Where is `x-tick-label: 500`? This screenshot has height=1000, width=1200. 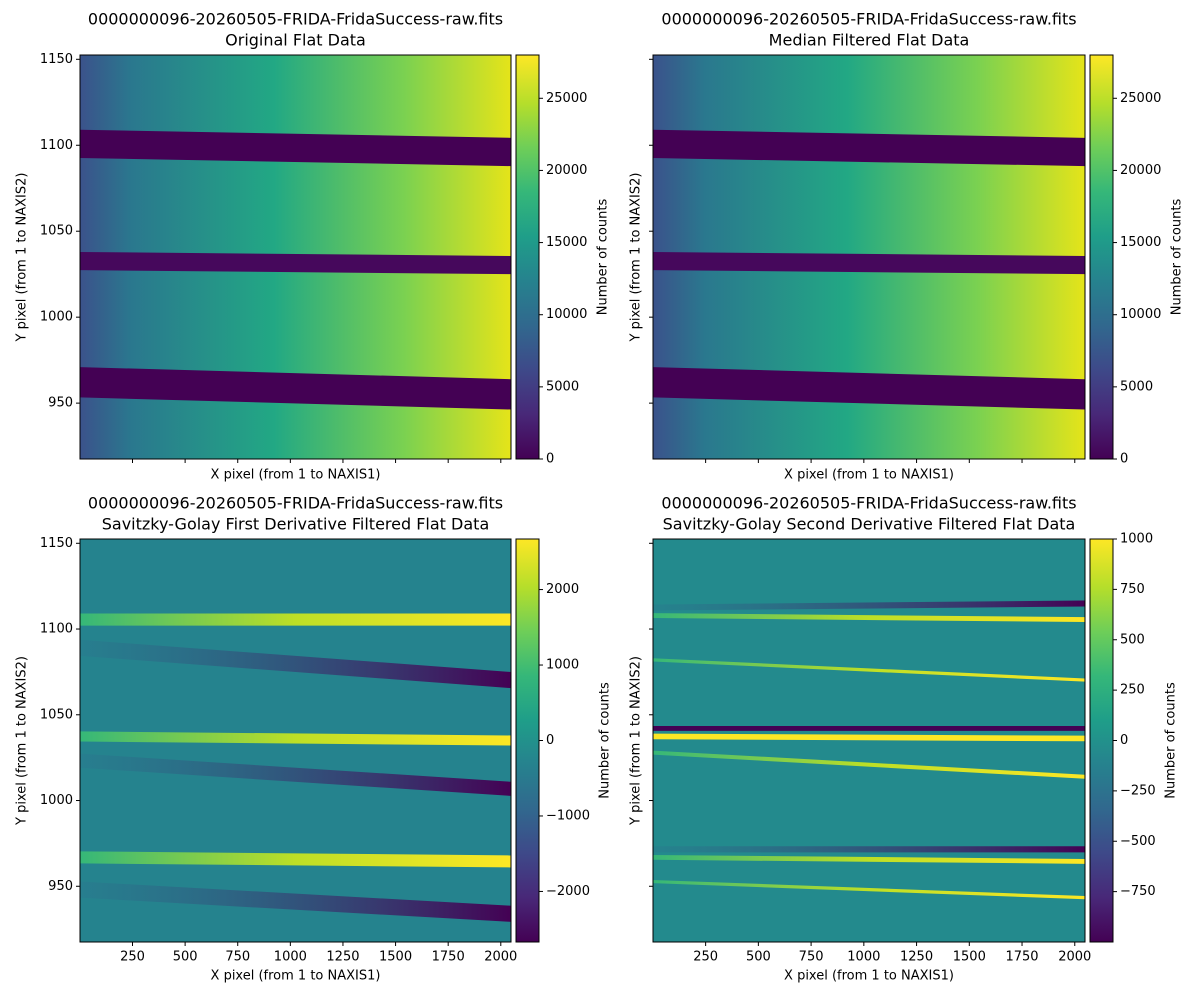 x-tick-label: 500 is located at coordinates (758, 957).